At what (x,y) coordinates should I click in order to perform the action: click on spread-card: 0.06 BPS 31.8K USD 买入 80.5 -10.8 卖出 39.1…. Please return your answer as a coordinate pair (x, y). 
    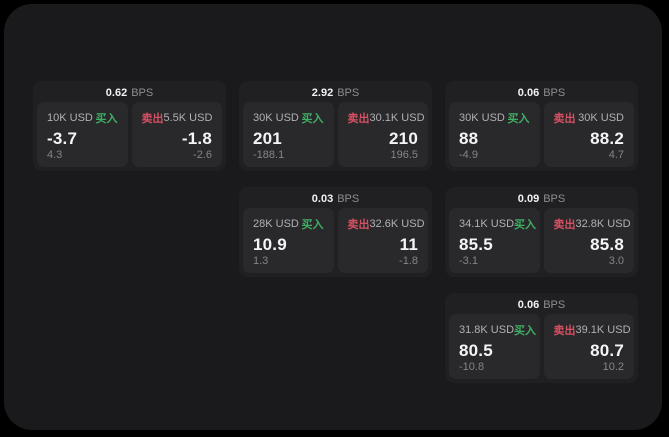
    Looking at the image, I should click on (541, 338).